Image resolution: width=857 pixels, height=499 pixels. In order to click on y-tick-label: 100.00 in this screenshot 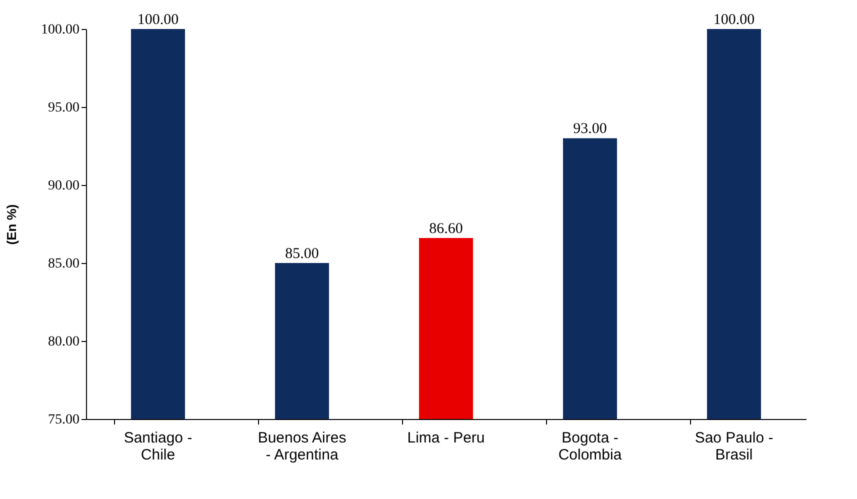, I will do `click(60, 30)`.